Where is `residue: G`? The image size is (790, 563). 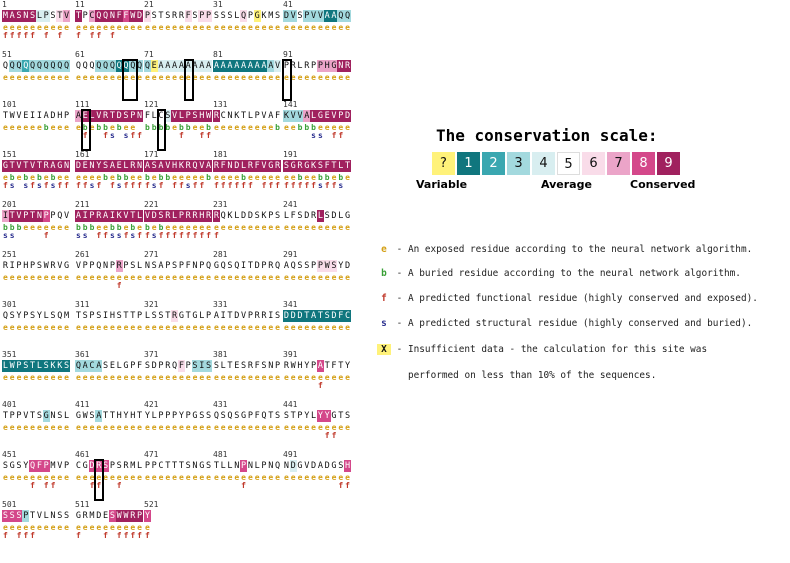
residue: G is located at coordinates (60, 166).